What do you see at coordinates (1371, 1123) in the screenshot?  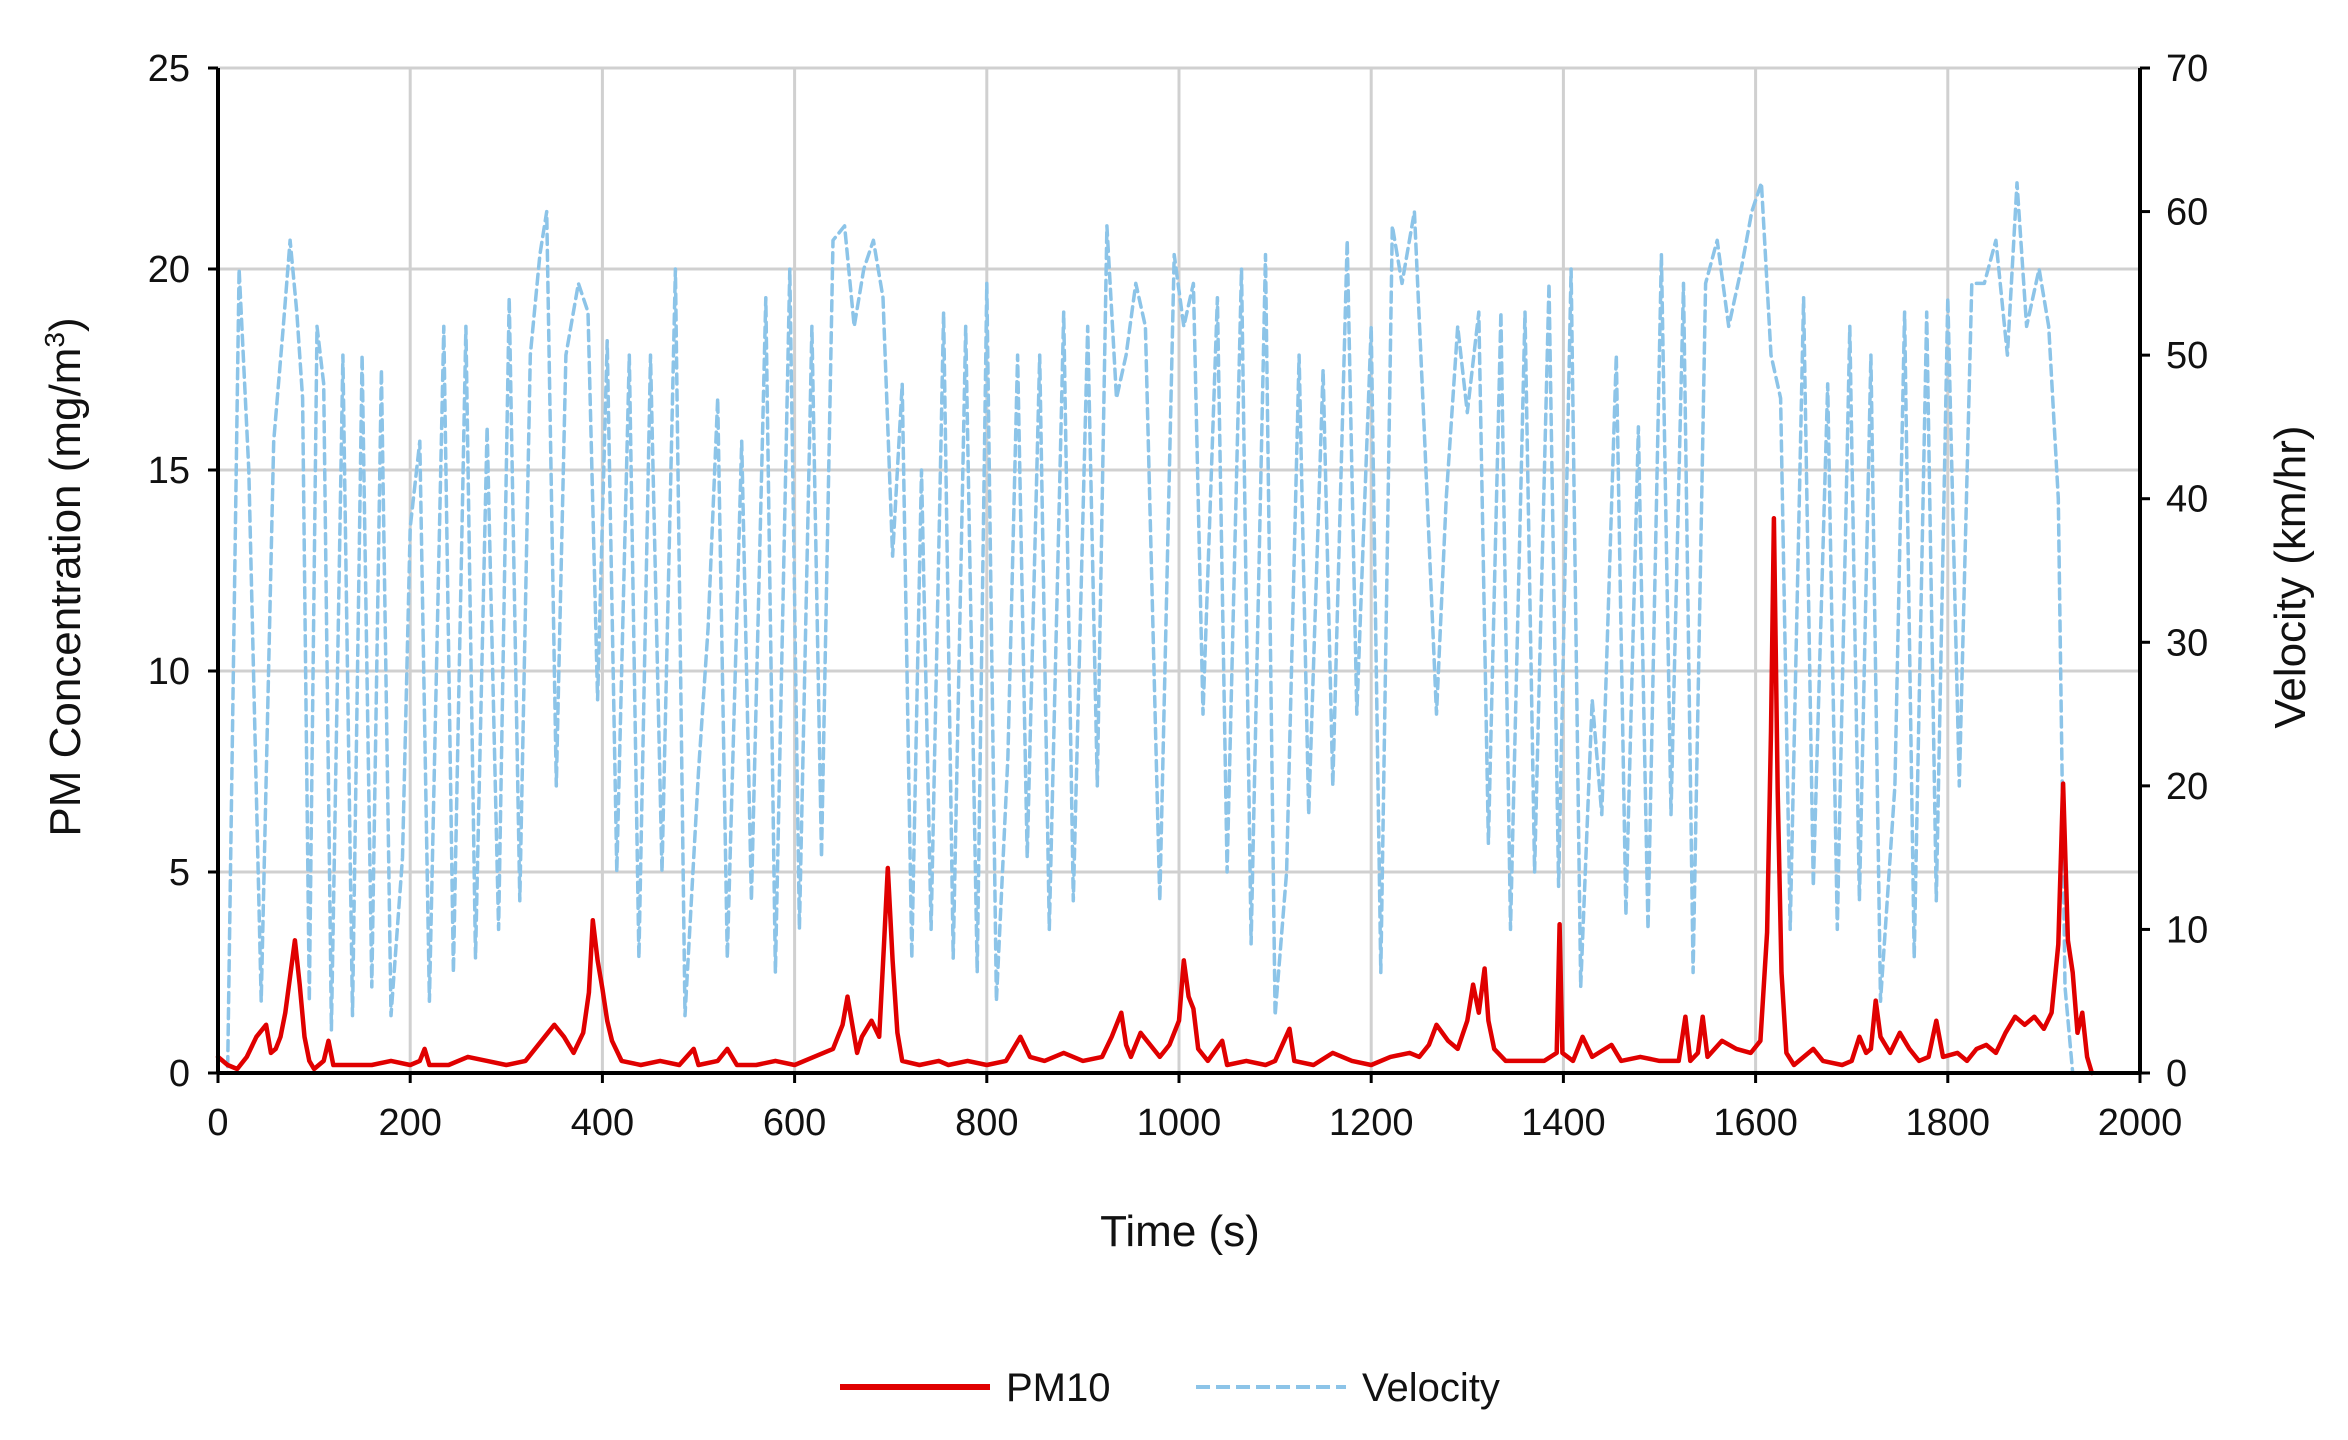 I see `x-tick-label: 1200` at bounding box center [1371, 1123].